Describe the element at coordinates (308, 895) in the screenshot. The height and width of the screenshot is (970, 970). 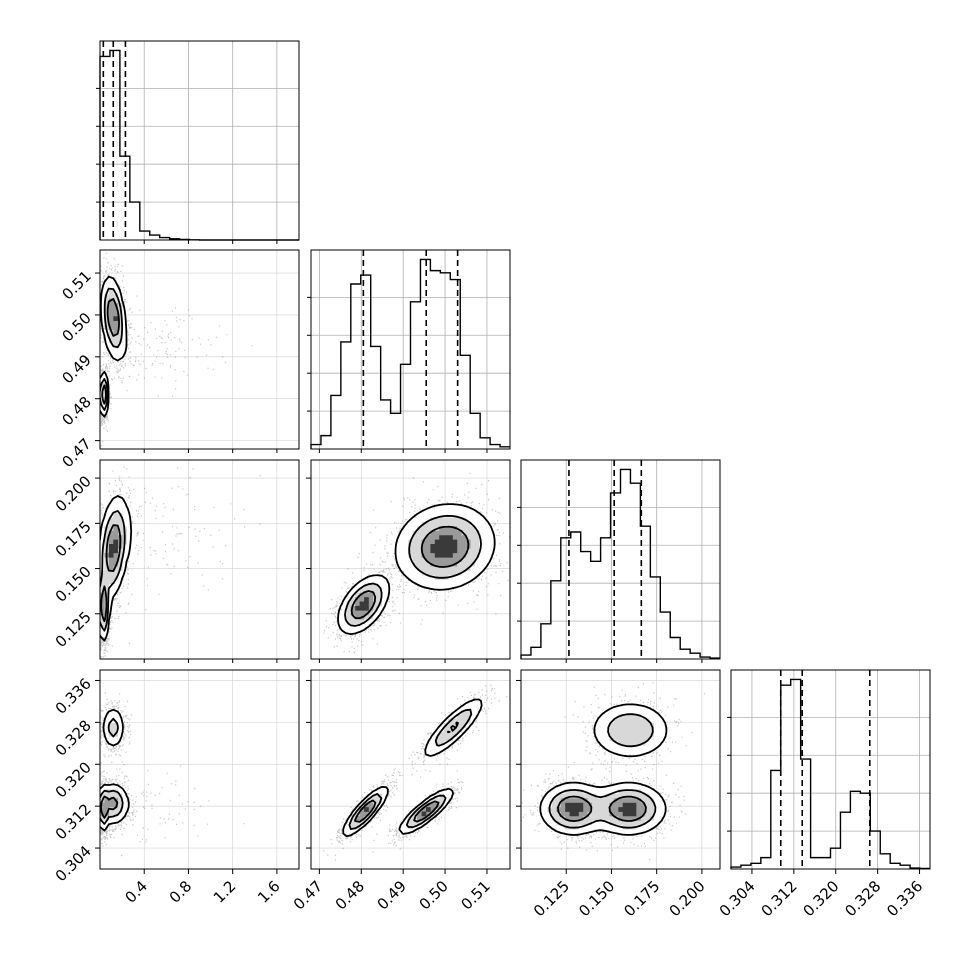
I see `x-tick-label: 0.47` at that location.